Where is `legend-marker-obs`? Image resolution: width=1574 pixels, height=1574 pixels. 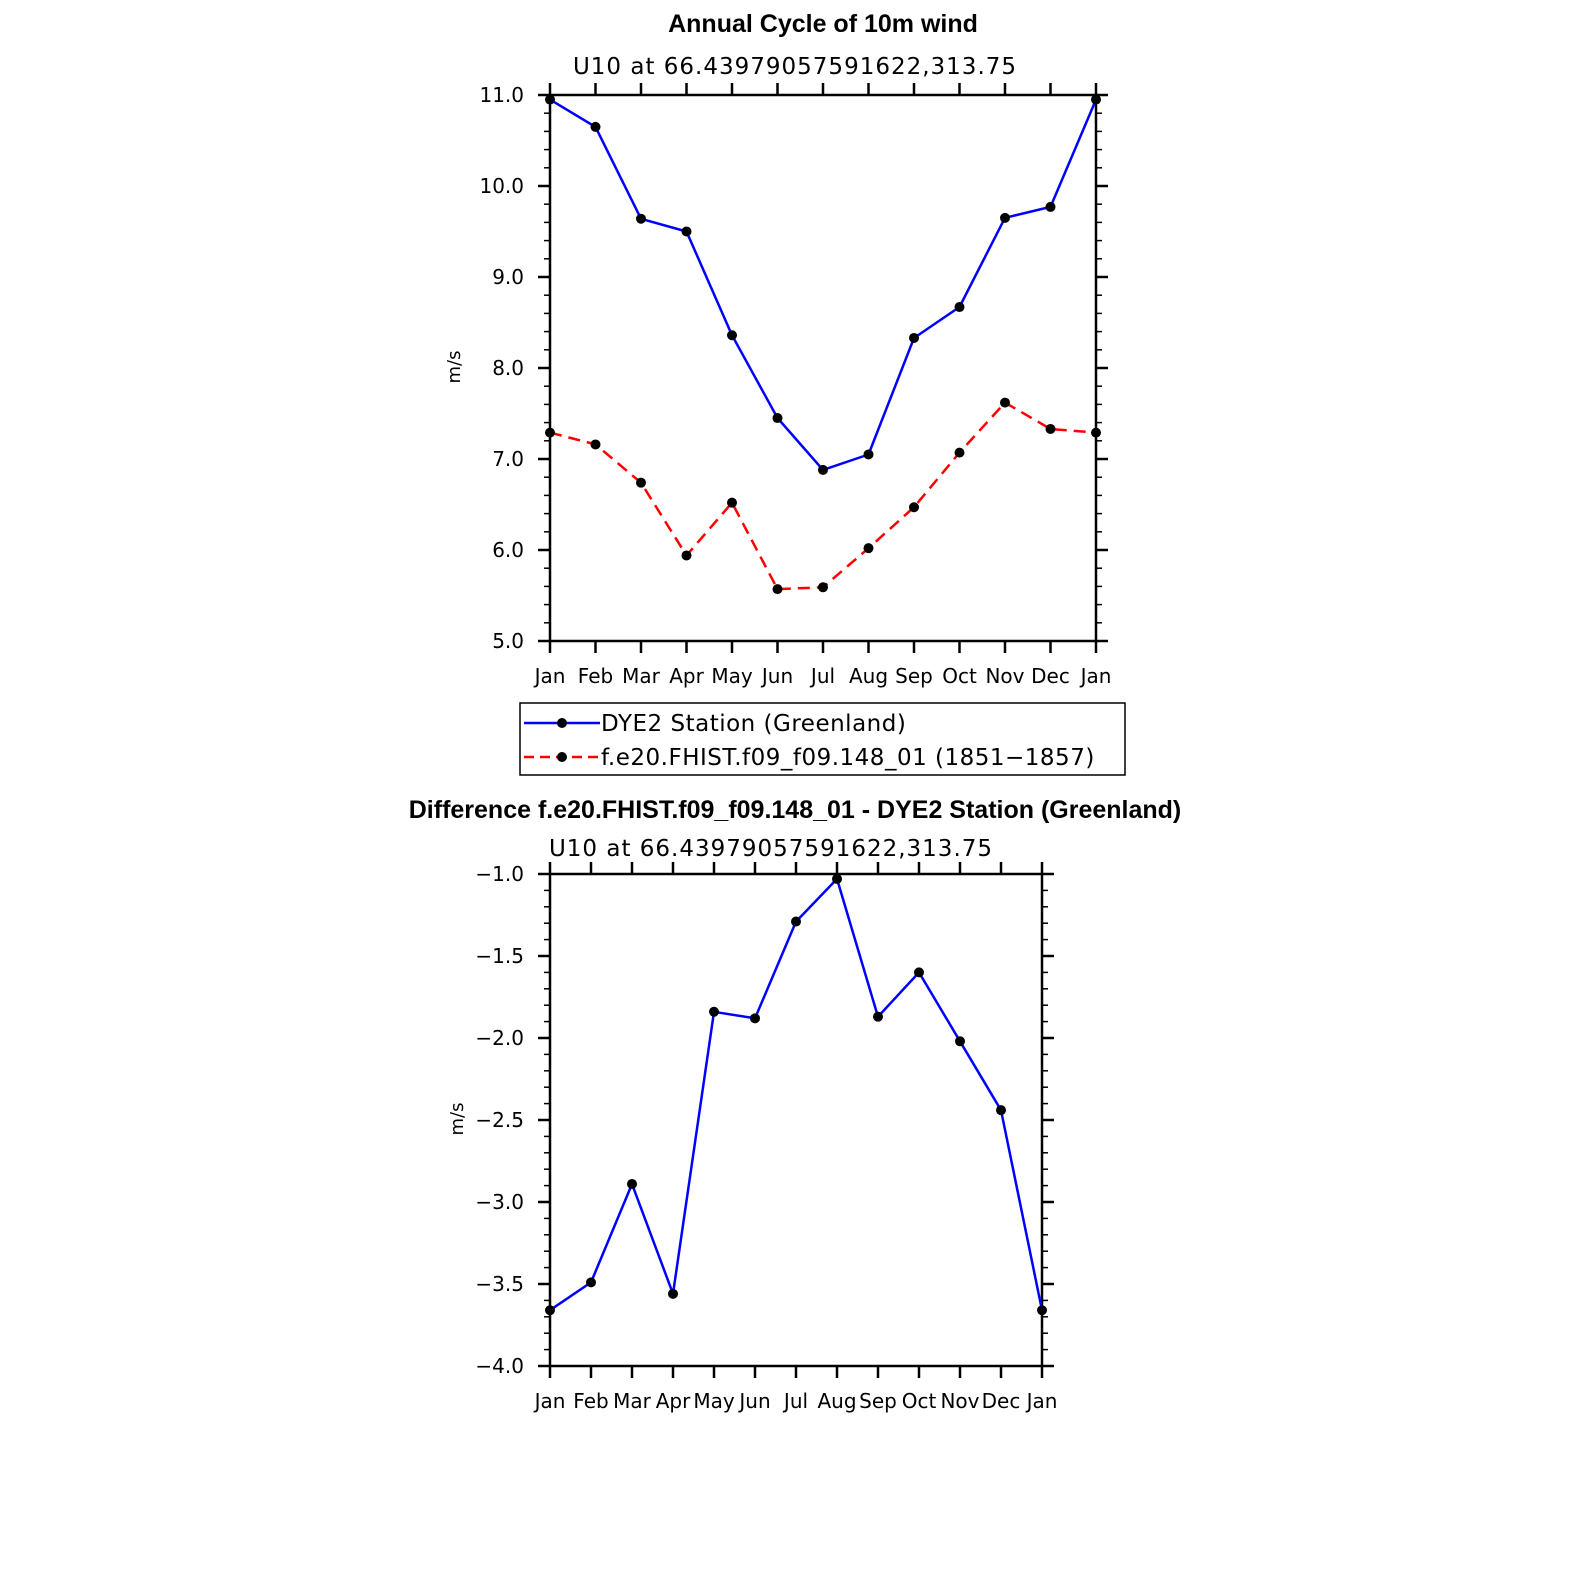 legend-marker-obs is located at coordinates (562, 723).